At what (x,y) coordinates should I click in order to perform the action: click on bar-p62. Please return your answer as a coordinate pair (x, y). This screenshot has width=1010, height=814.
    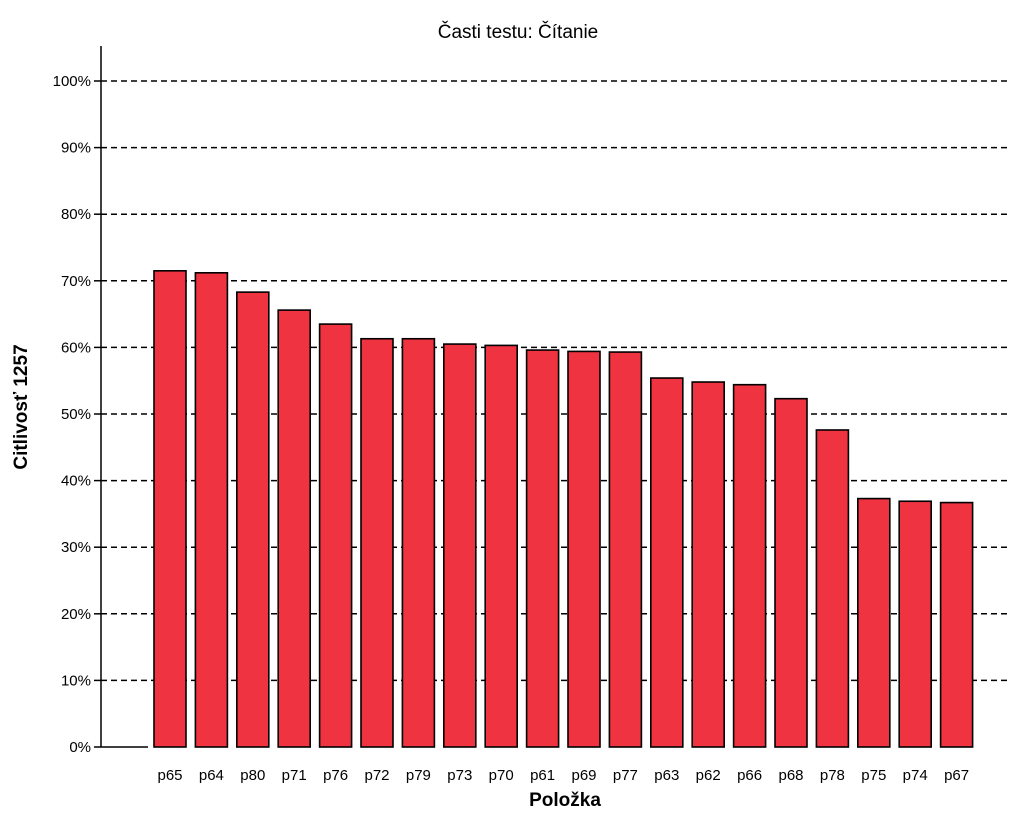
    Looking at the image, I should click on (708, 564).